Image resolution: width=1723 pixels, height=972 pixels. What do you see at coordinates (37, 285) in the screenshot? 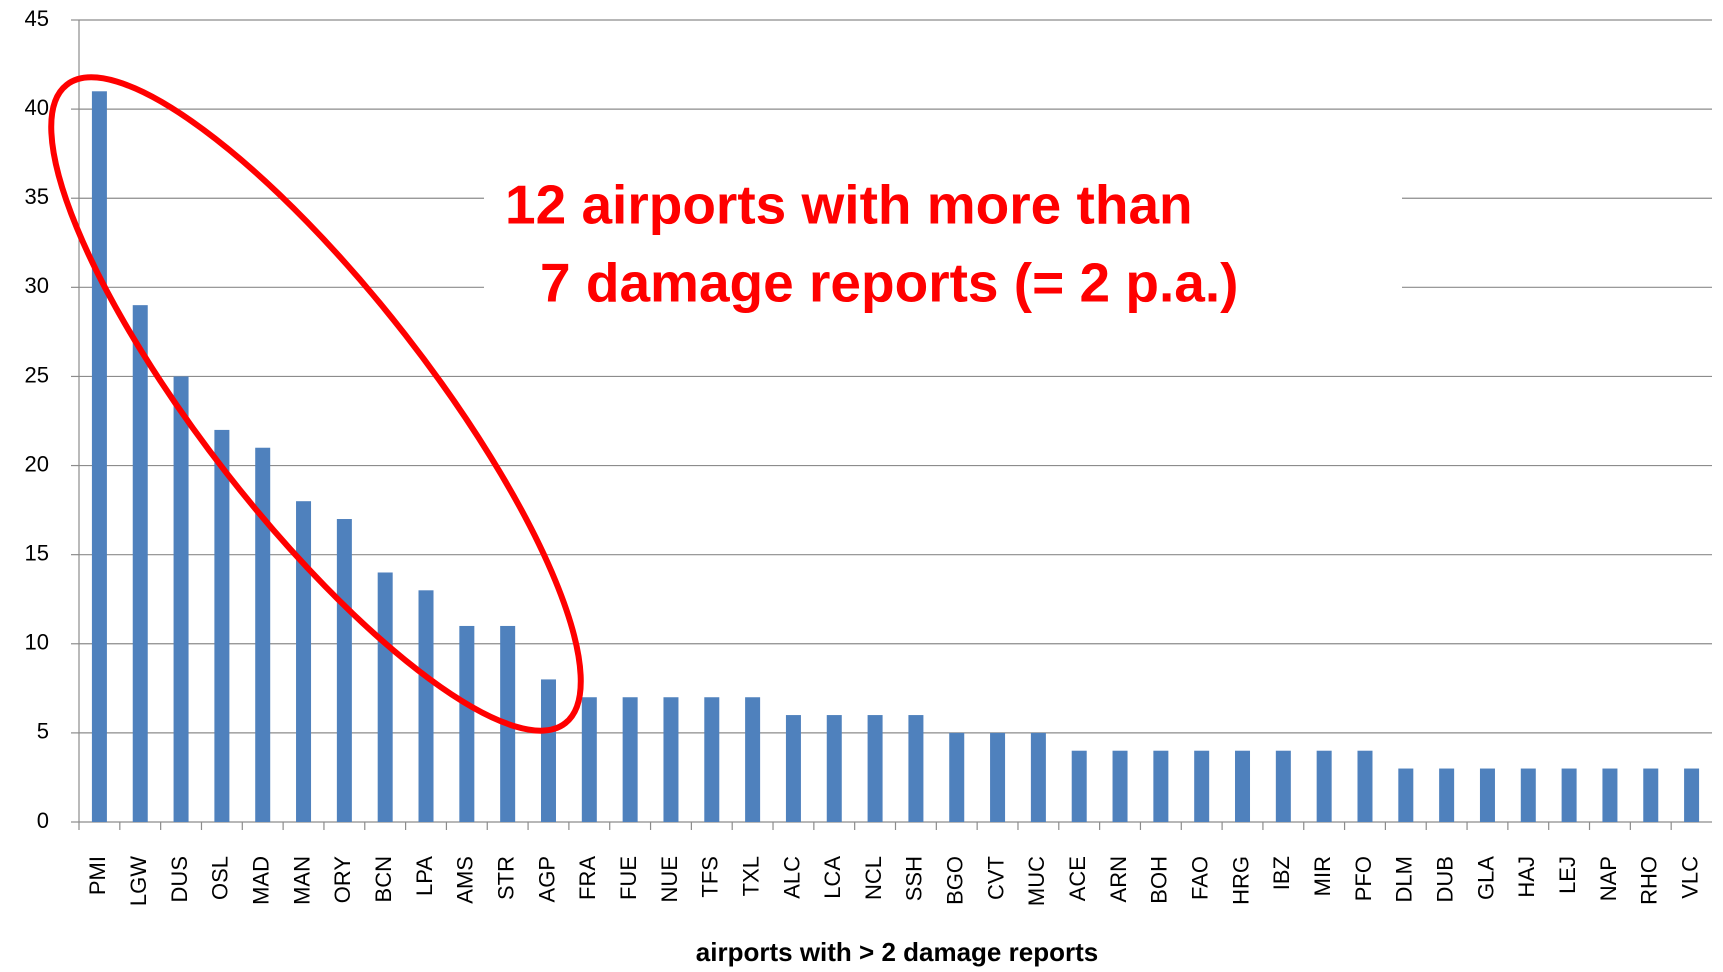
I see `y-tick-label: 30` at bounding box center [37, 285].